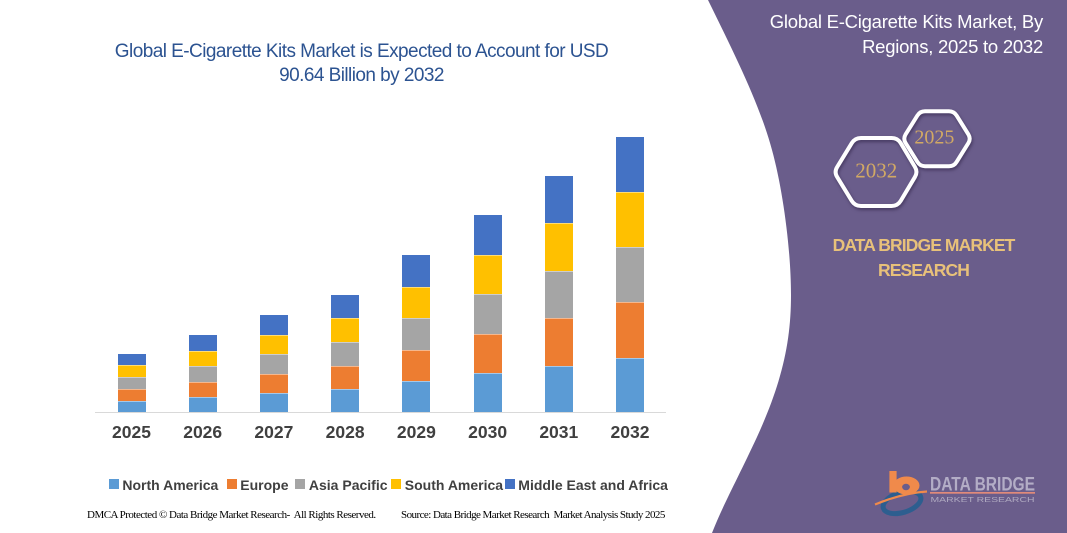  Describe the element at coordinates (934, 138) in the screenshot. I see `svg-text: 2025` at that location.